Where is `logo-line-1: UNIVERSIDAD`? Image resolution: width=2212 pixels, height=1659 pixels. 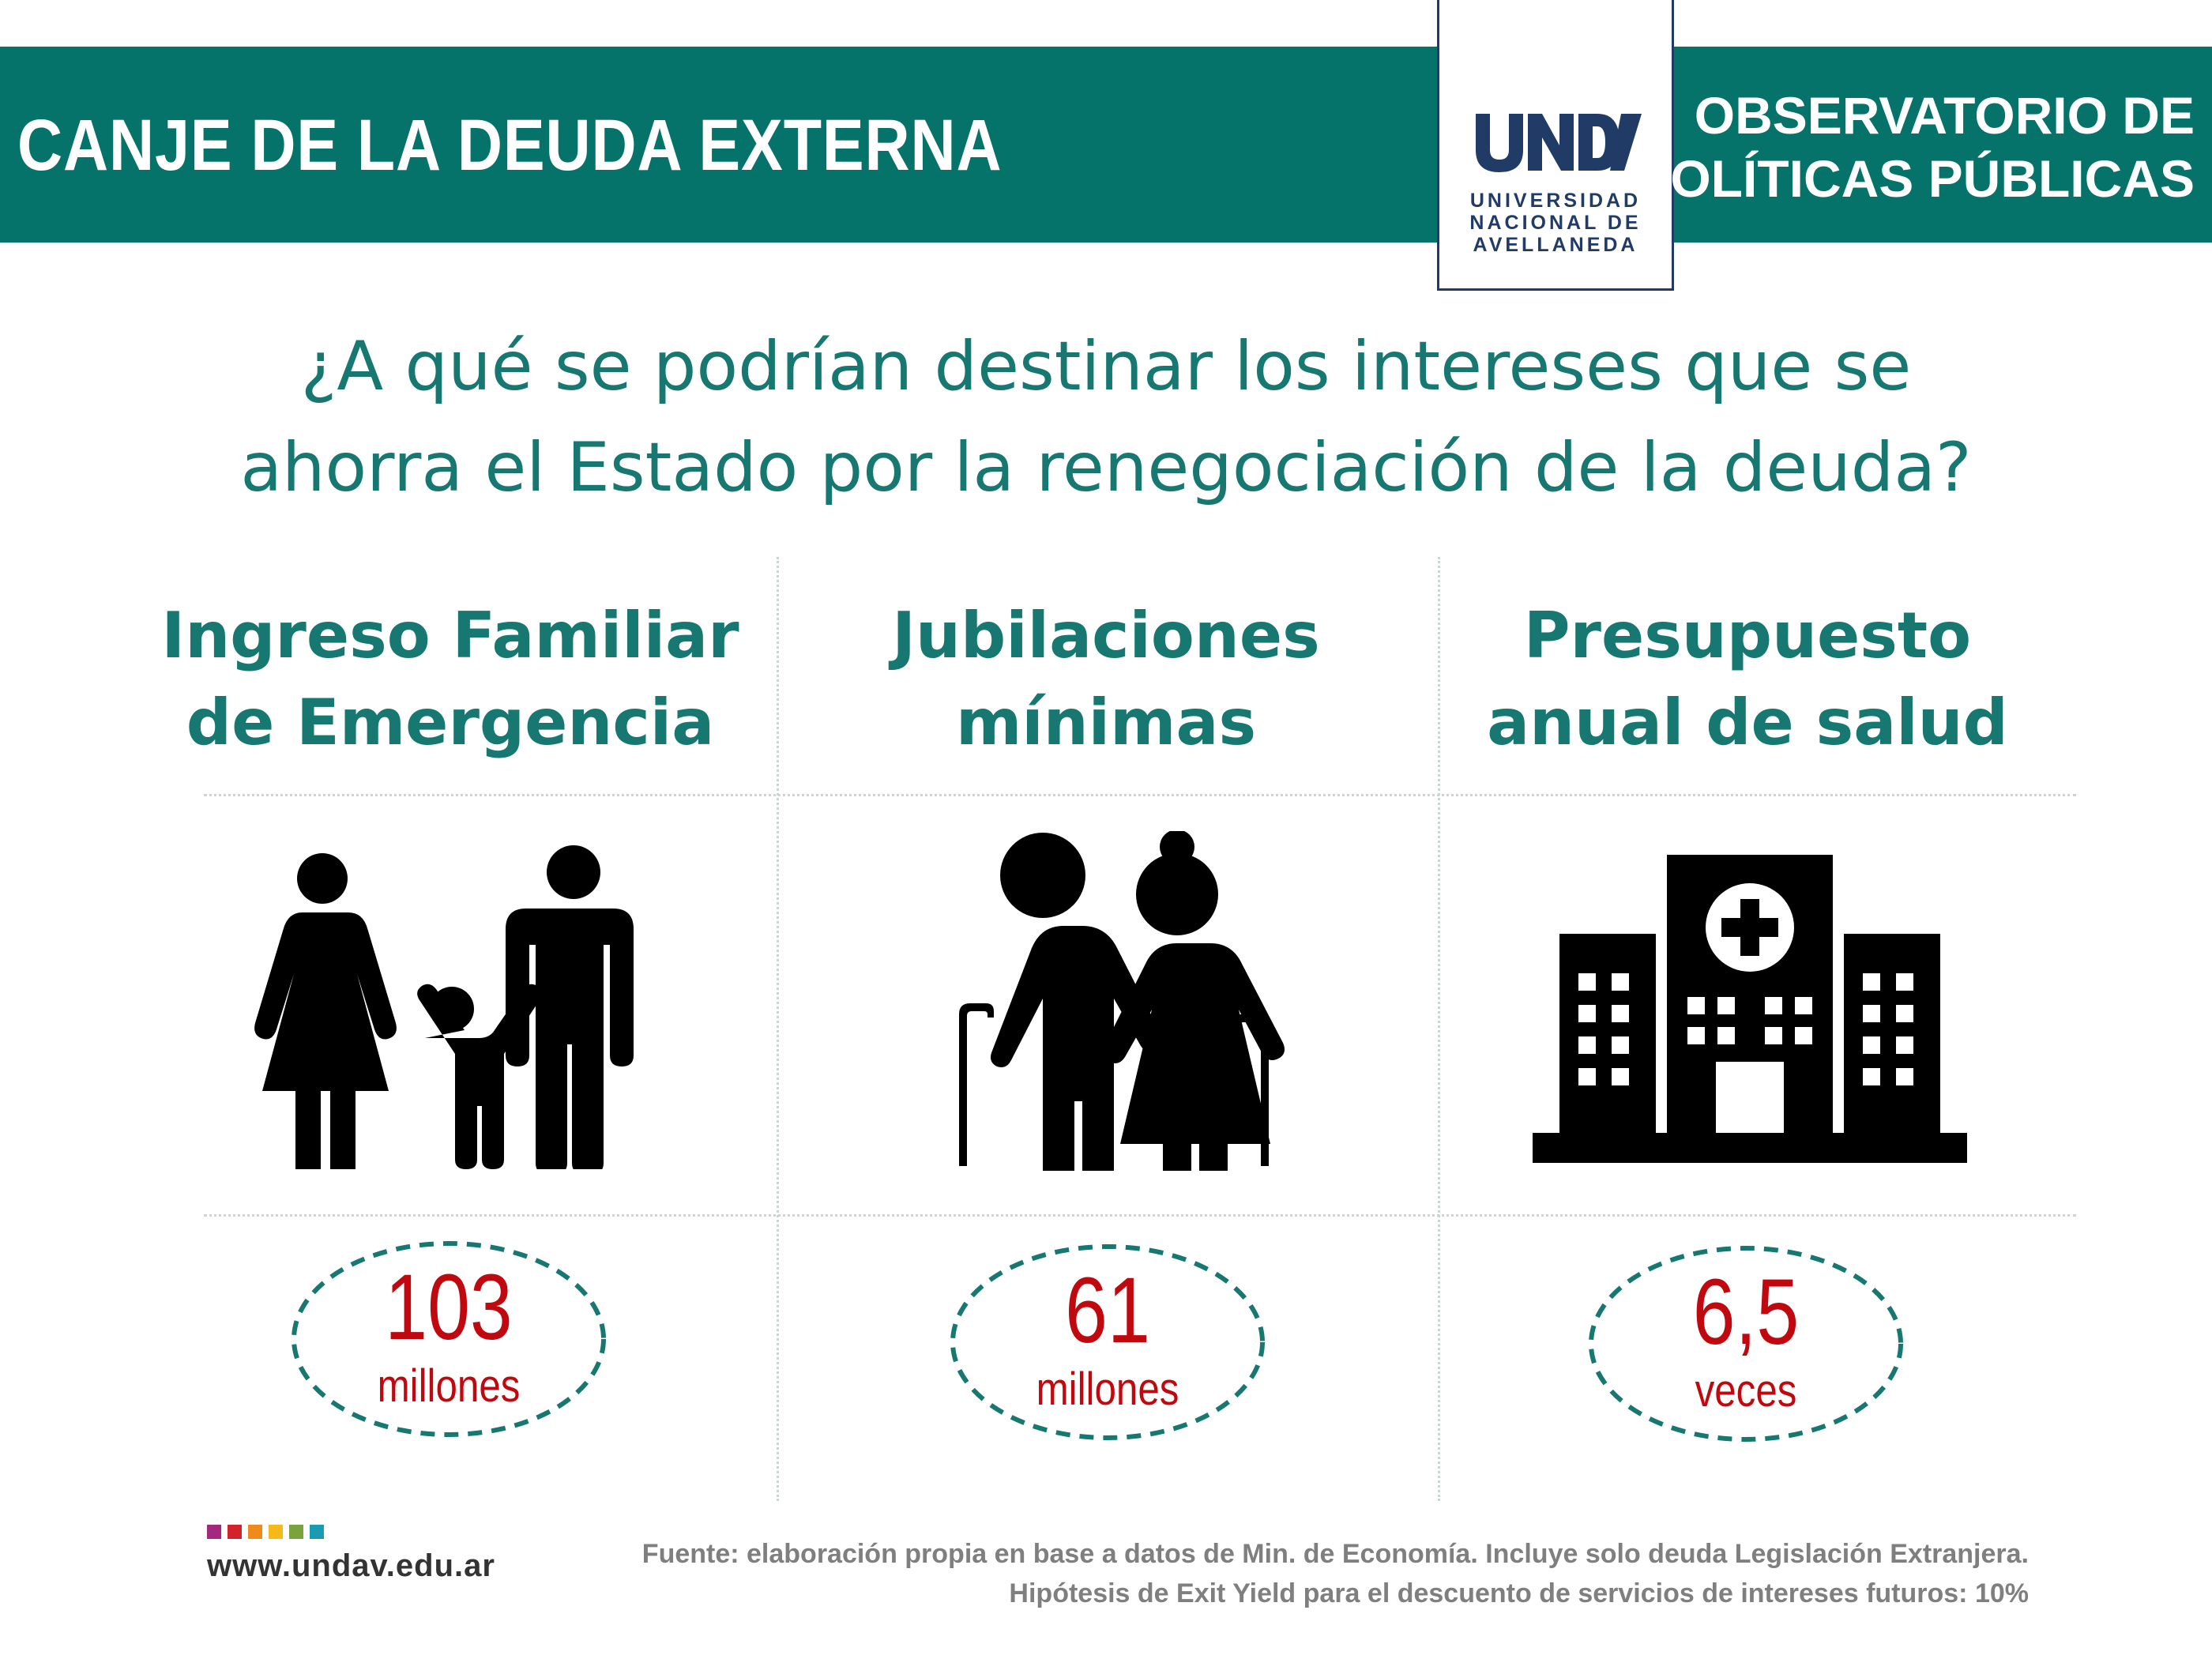
logo-line-1: UNIVERSIDAD is located at coordinates (1555, 201).